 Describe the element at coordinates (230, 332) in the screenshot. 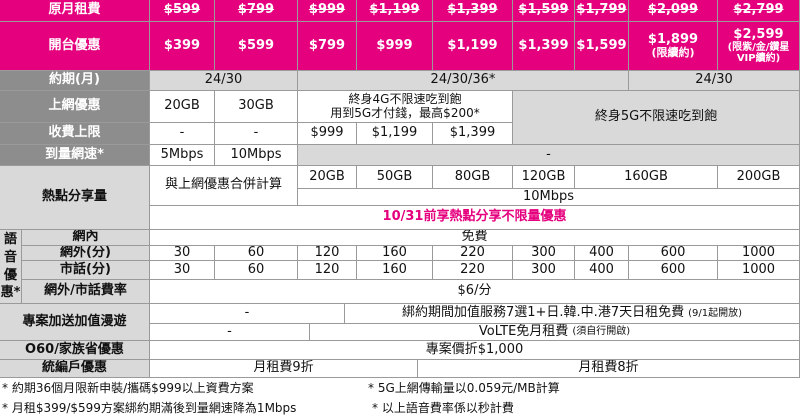

I see `vas-low-2: -` at that location.